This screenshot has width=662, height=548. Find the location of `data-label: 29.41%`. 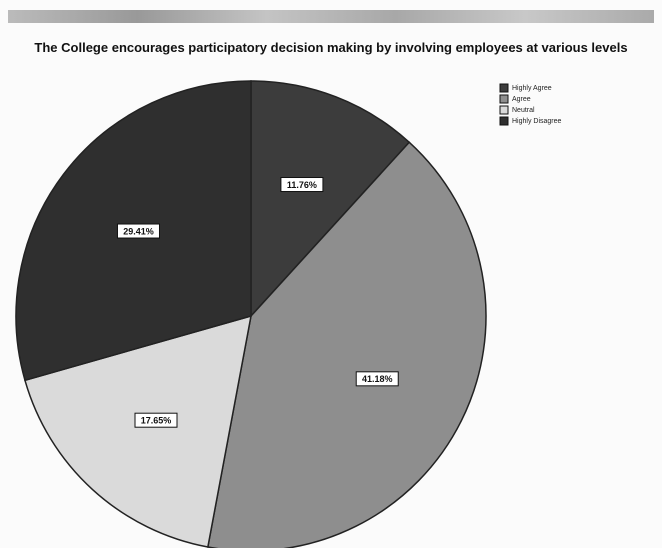

data-label: 29.41% is located at coordinates (138, 231).